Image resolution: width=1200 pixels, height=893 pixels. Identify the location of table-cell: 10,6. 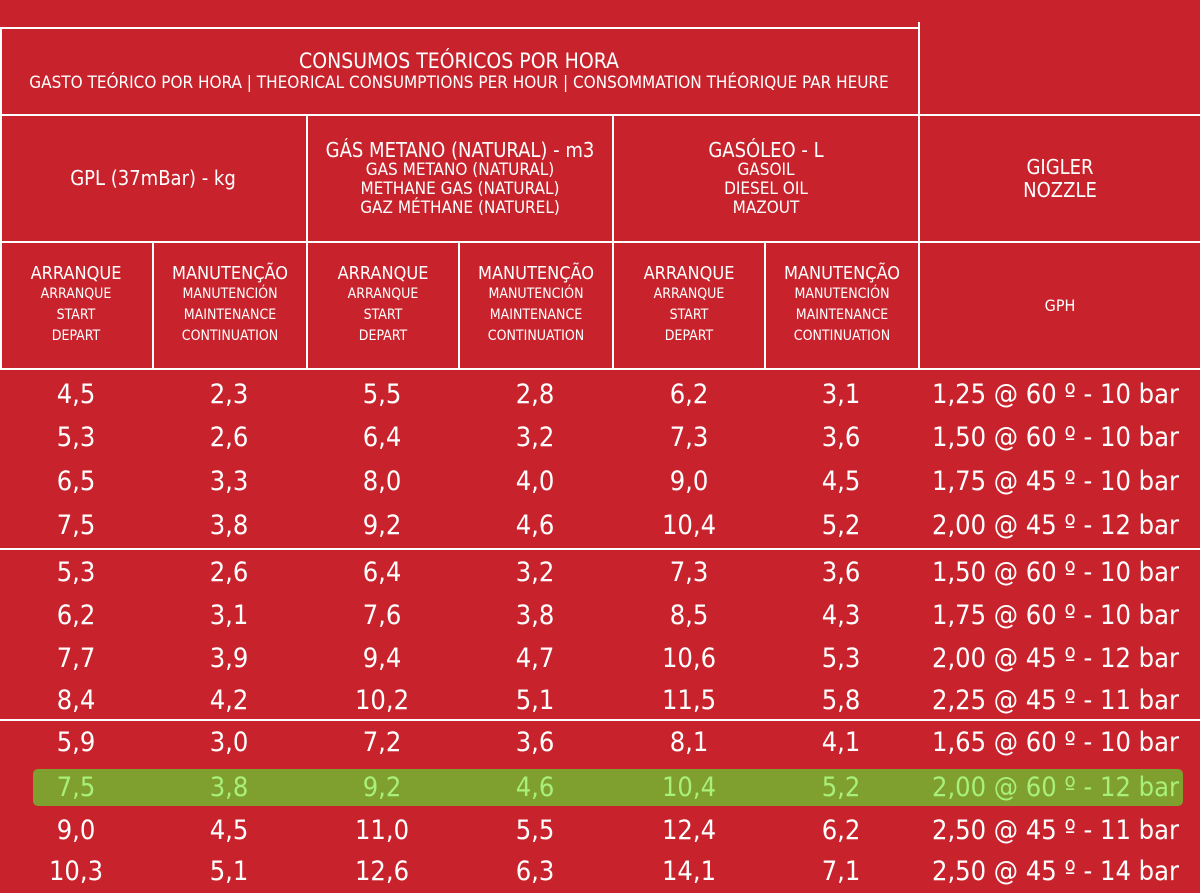
(689, 658).